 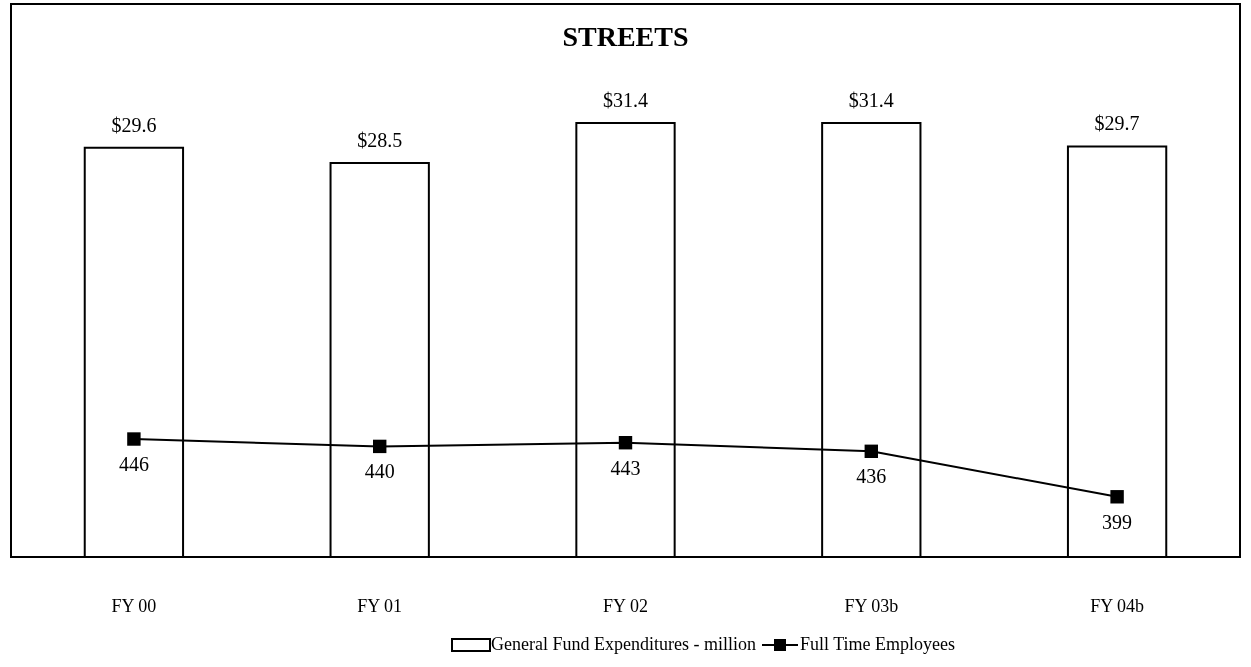 What do you see at coordinates (871, 476) in the screenshot?
I see `data-label: 436` at bounding box center [871, 476].